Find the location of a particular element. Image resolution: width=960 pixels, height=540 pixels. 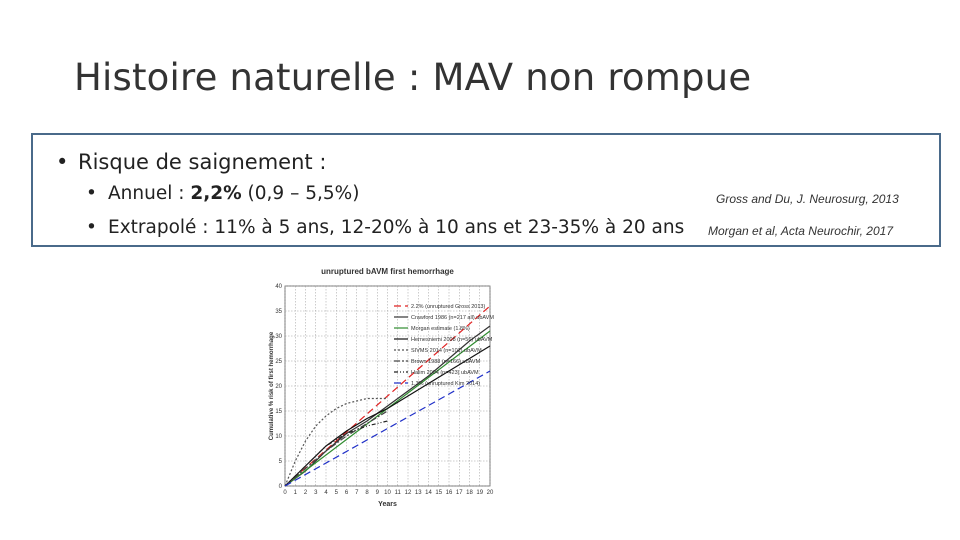

legend-label-5: SIVMS 2014 (n=101) ubAVM is located at coordinates (446, 351).